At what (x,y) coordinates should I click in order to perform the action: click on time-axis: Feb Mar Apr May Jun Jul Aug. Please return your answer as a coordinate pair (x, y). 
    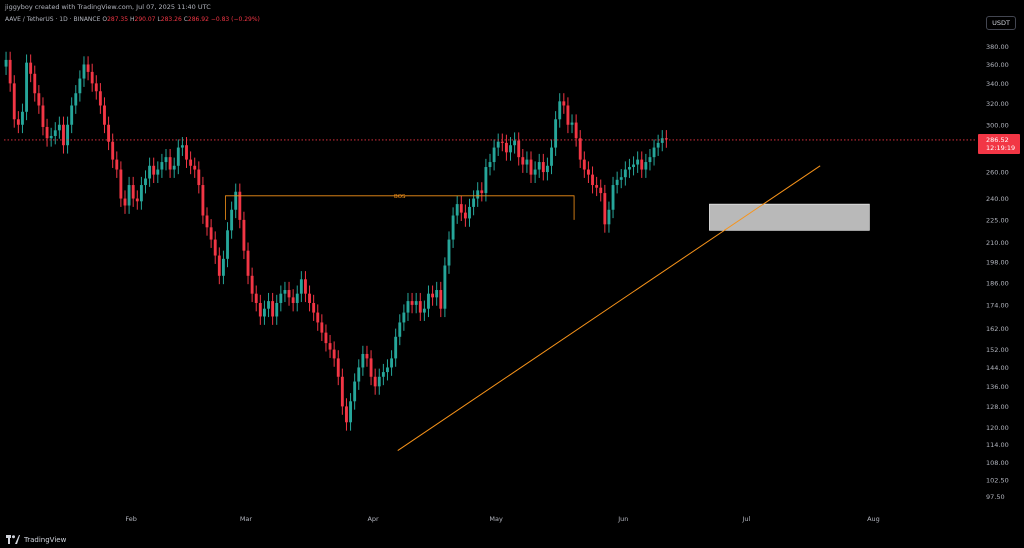
    Looking at the image, I should click on (502, 519).